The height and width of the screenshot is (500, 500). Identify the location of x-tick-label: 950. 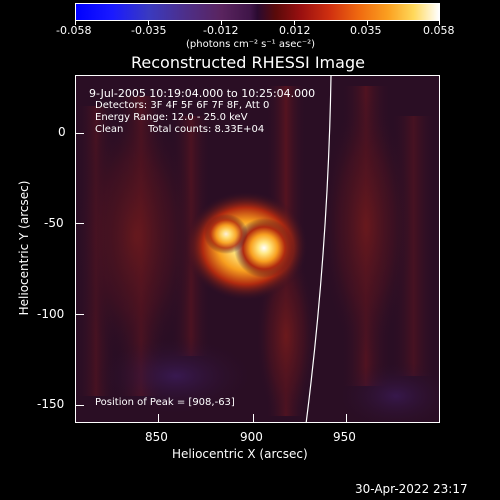
(344, 437).